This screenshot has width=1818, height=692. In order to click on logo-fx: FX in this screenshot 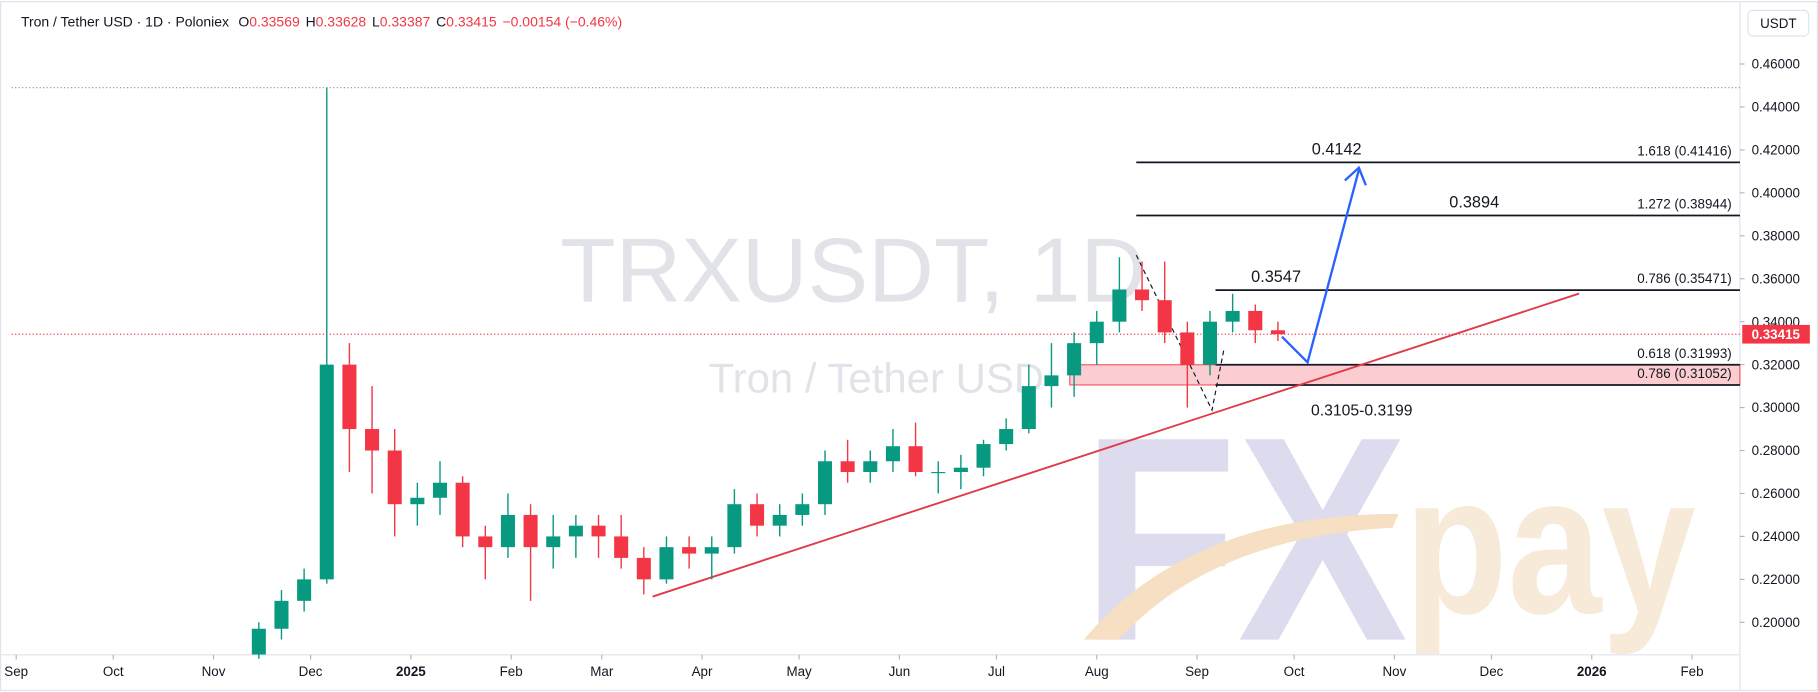, I will do `click(1245, 534)`.